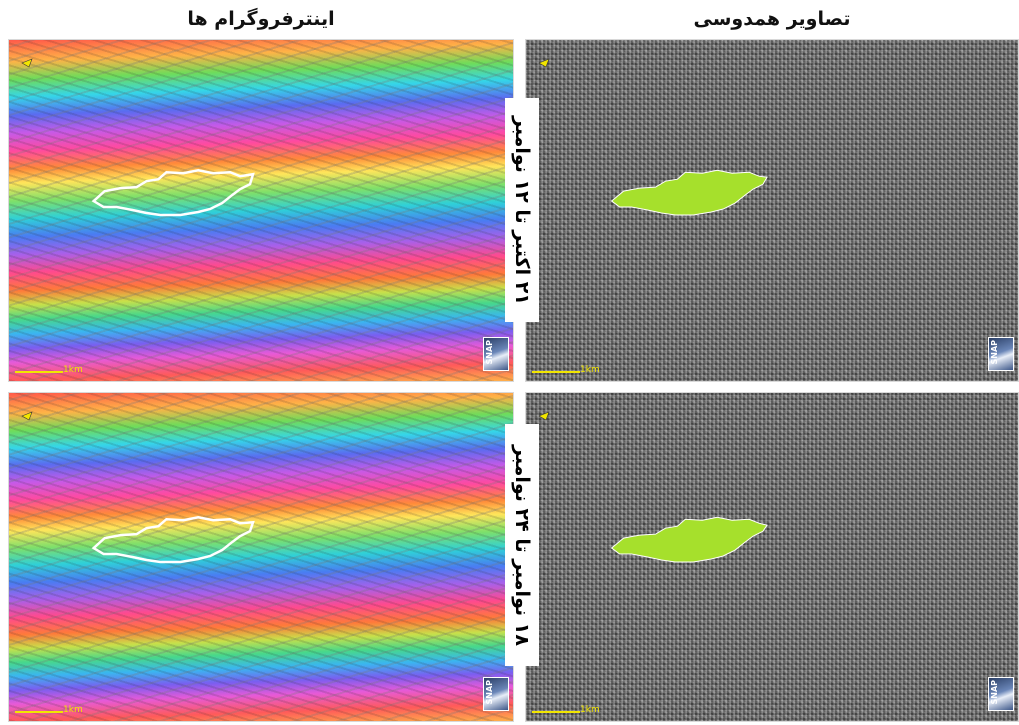 This screenshot has width=1019, height=725. I want to click on date-range-row2-text: ۱۸ نوامبر تا ۲۴ نوامبر, so click(522, 545).